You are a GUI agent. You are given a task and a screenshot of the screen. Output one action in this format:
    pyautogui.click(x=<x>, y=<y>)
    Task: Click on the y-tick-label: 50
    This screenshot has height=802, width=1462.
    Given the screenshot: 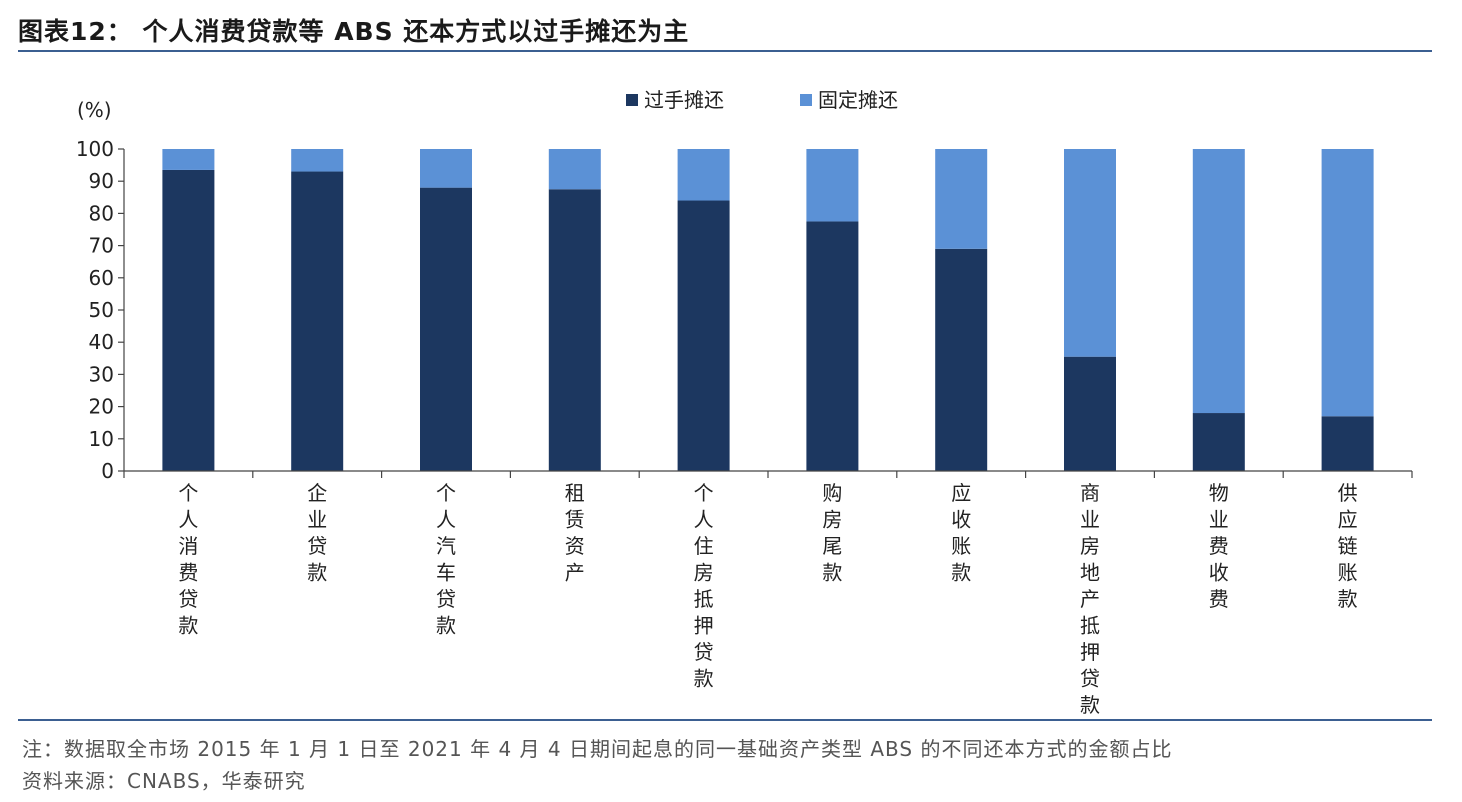 What is the action you would take?
    pyautogui.click(x=101, y=310)
    